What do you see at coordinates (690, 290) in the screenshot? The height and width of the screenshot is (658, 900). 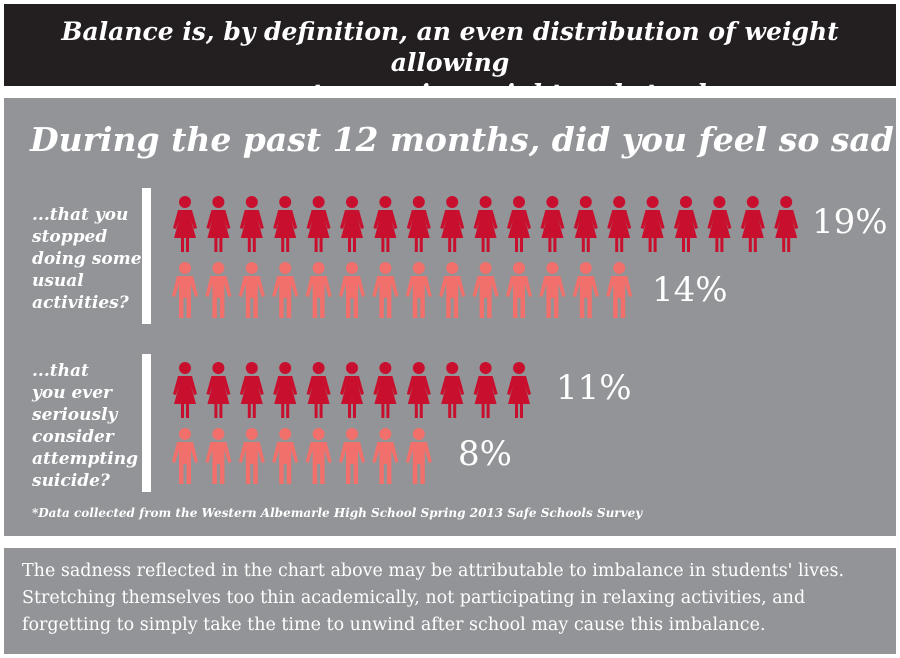 I see `value-label-group1-male: 14%` at bounding box center [690, 290].